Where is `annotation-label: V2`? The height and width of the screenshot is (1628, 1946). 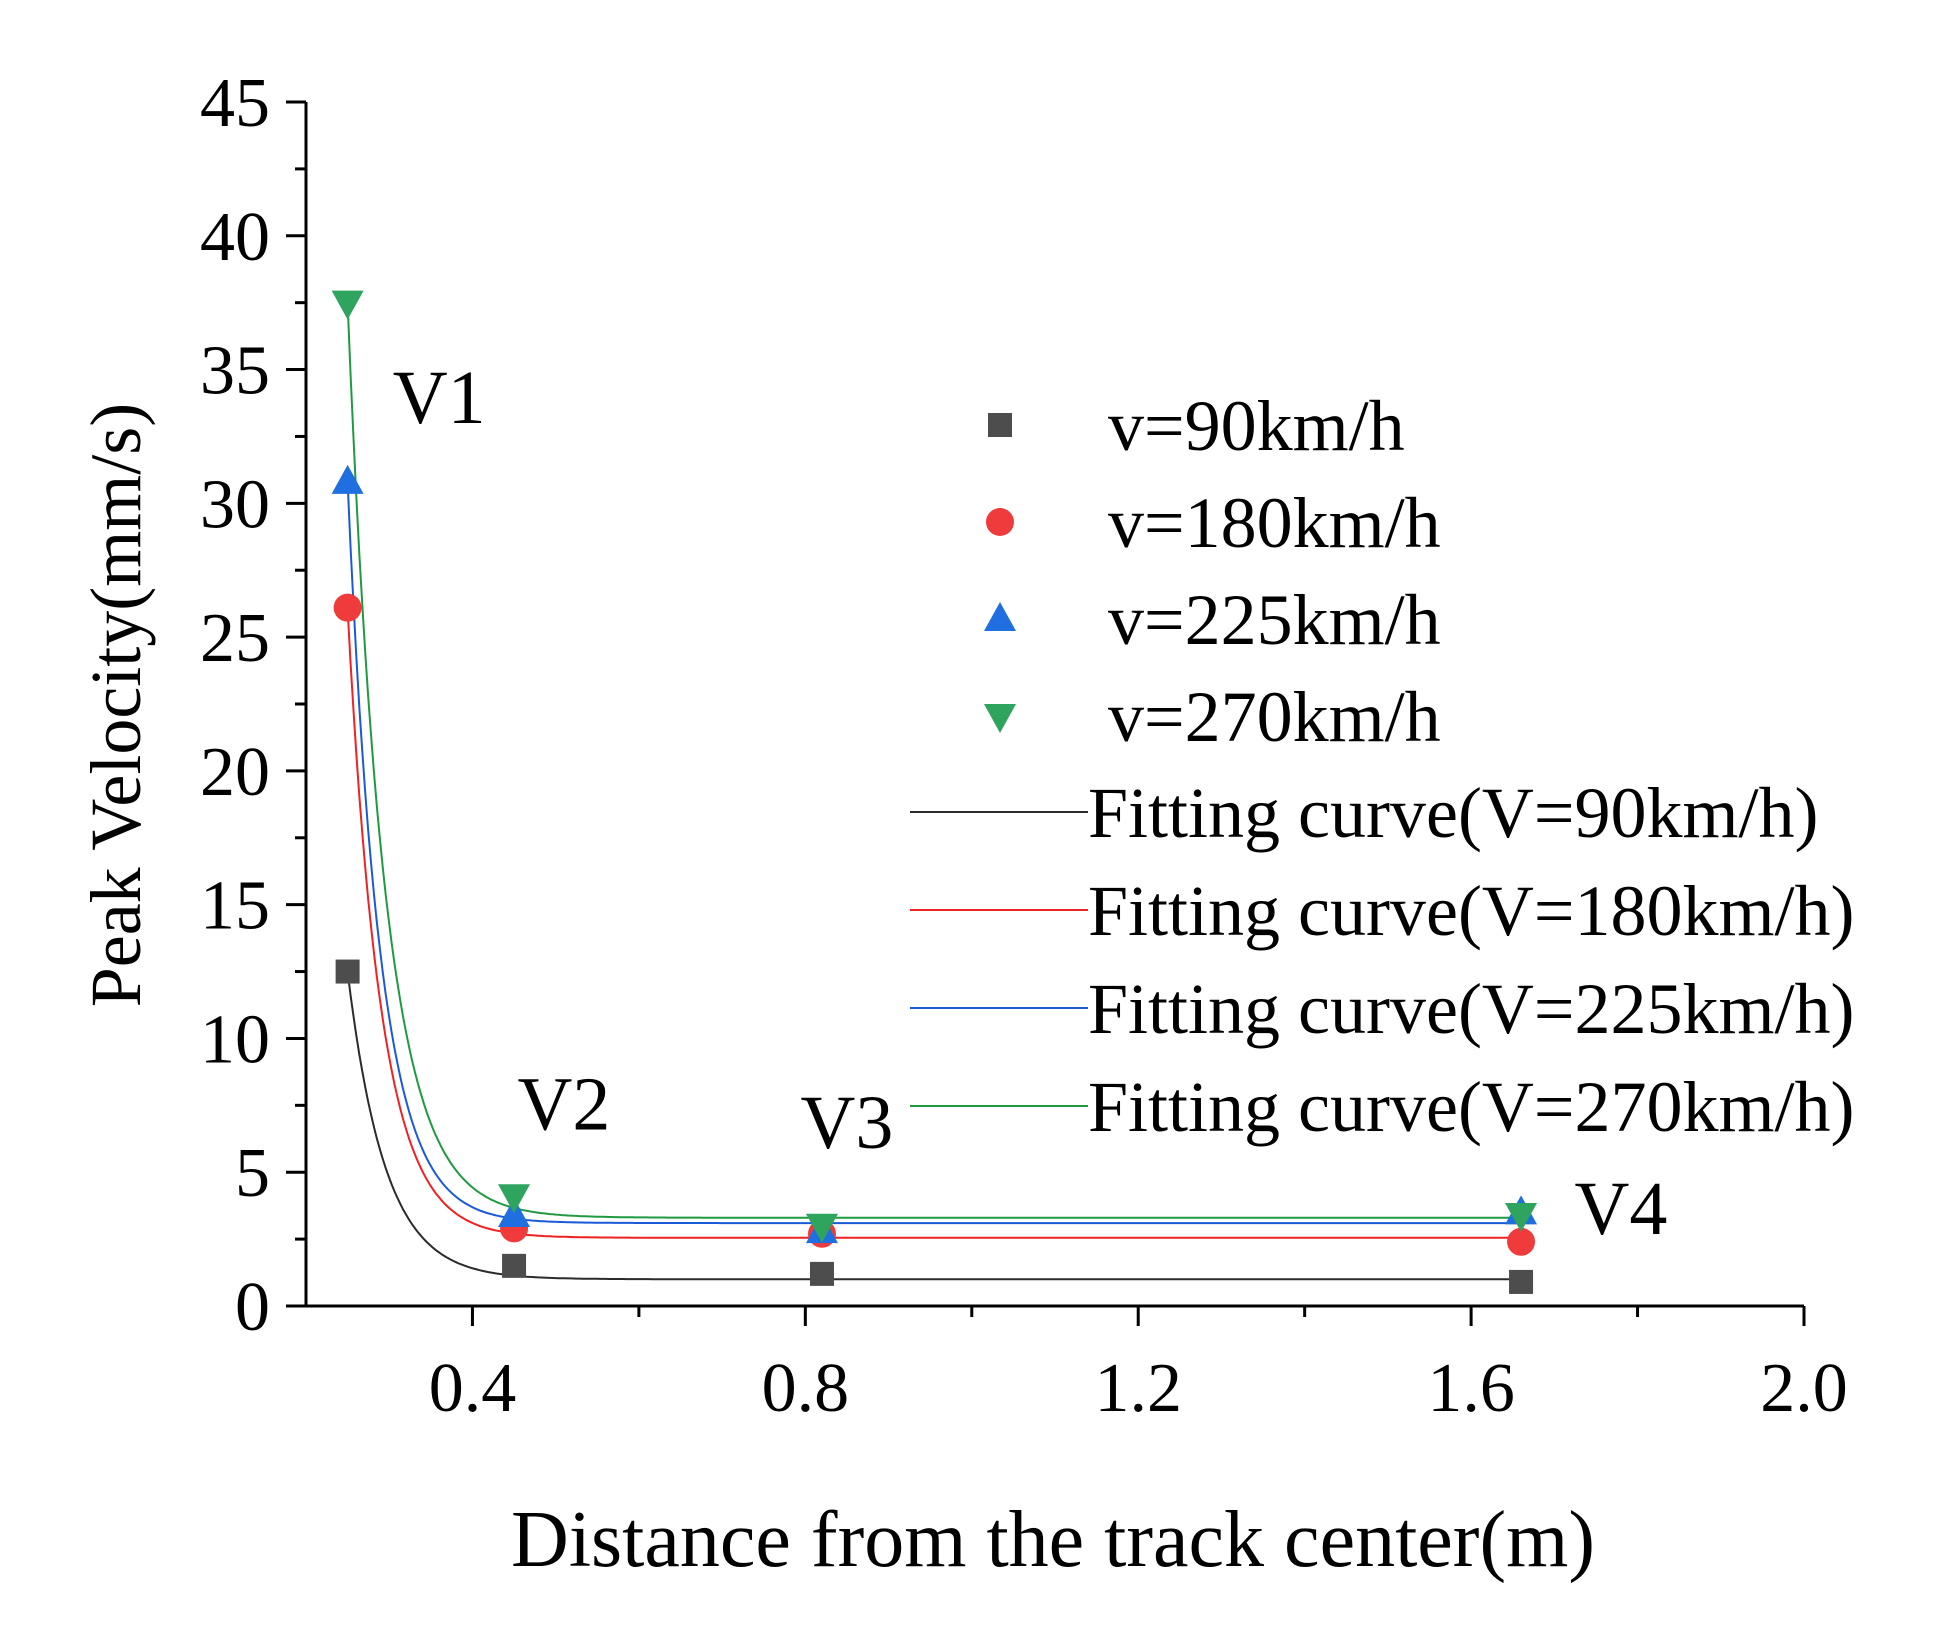 annotation-label: V2 is located at coordinates (564, 1104).